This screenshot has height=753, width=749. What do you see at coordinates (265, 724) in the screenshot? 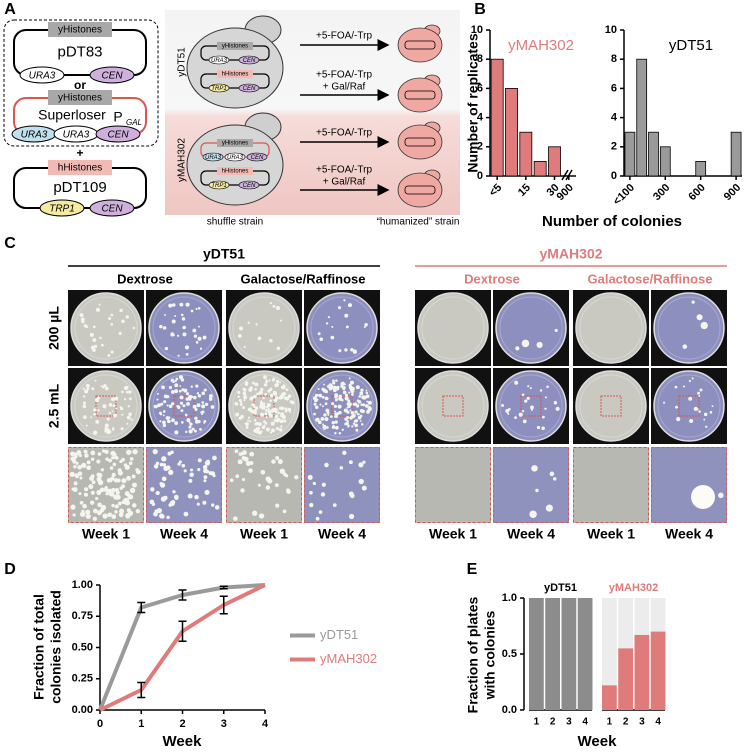
I see `x-tick-label: 4` at bounding box center [265, 724].